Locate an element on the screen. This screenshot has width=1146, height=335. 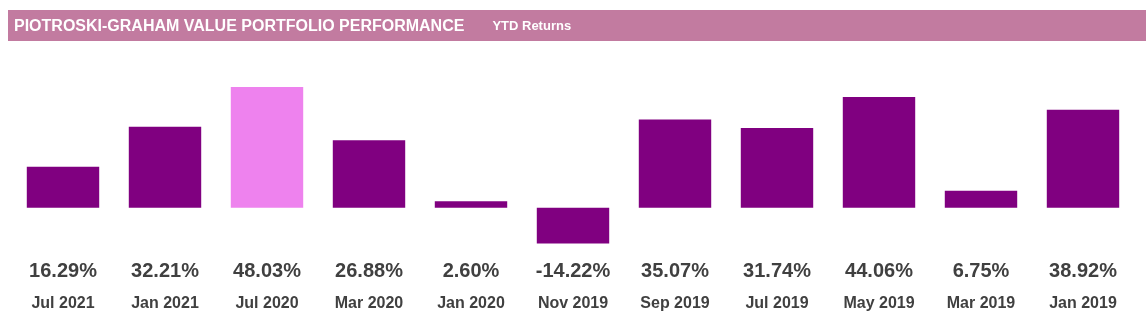
x-tick-label: Jan 2019 is located at coordinates (1083, 302).